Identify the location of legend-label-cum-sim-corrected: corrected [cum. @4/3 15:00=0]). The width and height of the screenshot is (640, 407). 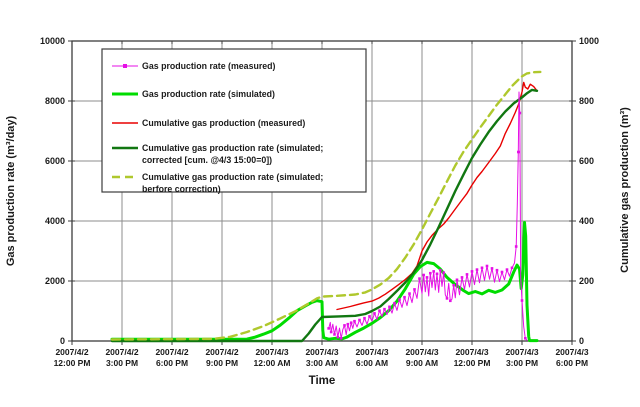
(207, 160).